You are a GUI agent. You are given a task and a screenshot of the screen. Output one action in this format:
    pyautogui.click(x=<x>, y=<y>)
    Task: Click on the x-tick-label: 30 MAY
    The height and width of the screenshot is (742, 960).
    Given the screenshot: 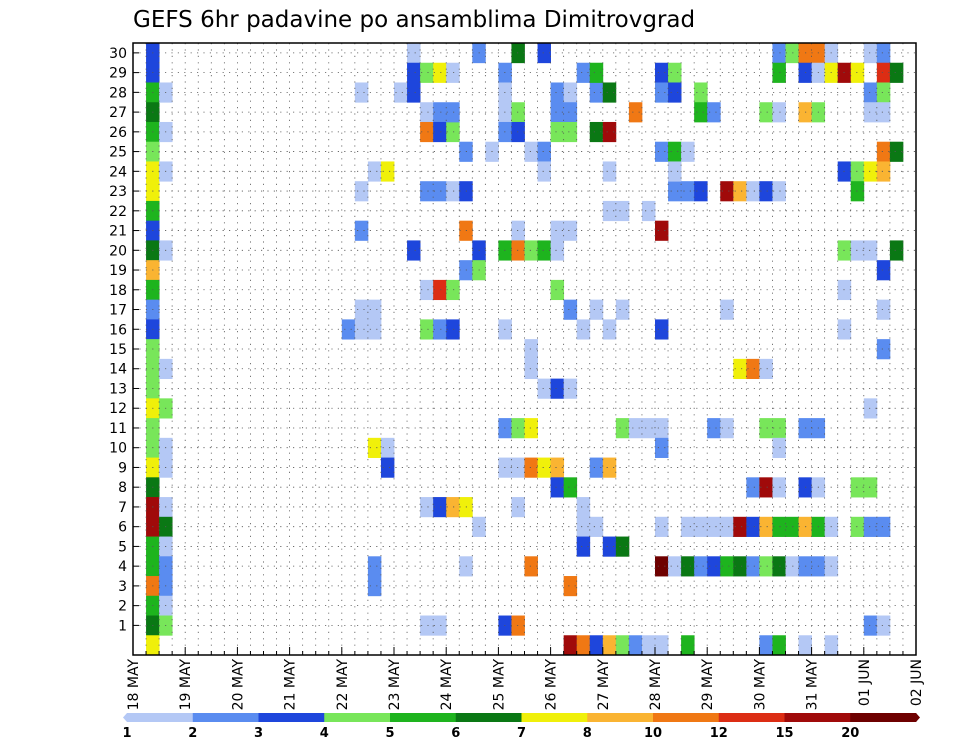 What is the action you would take?
    pyautogui.click(x=760, y=685)
    